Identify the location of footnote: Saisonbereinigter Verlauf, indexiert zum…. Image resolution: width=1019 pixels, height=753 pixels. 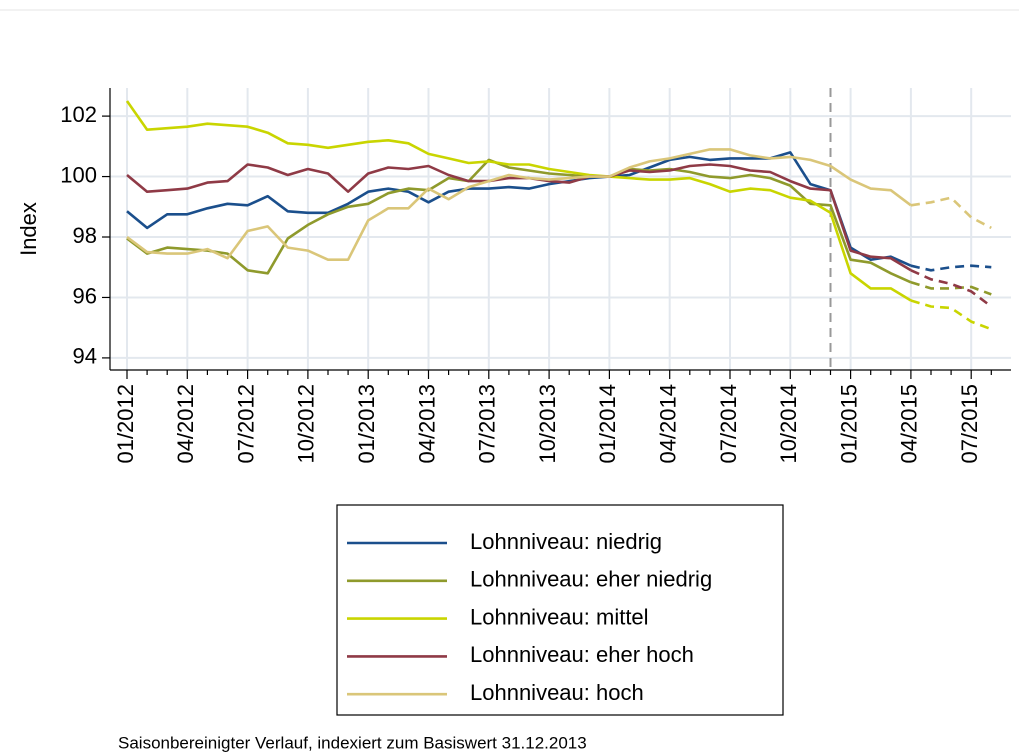
(352, 742).